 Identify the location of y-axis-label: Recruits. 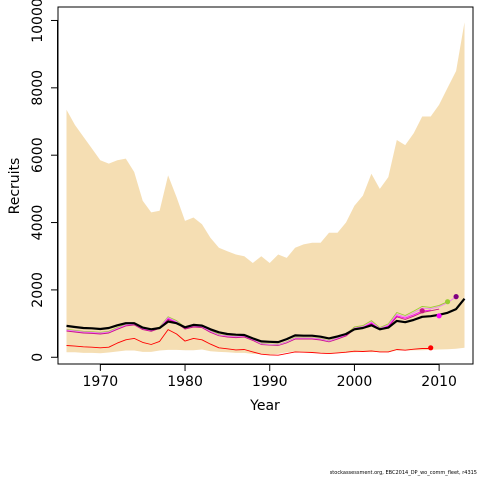
(15, 186).